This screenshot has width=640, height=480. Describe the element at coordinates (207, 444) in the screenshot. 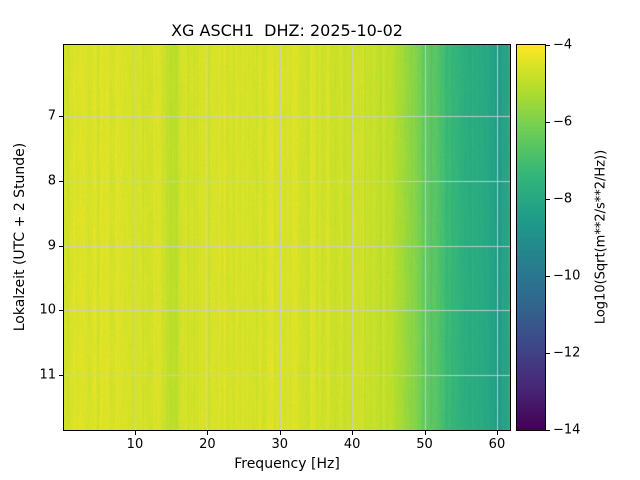

I see `x-tick-label: 20` at that location.